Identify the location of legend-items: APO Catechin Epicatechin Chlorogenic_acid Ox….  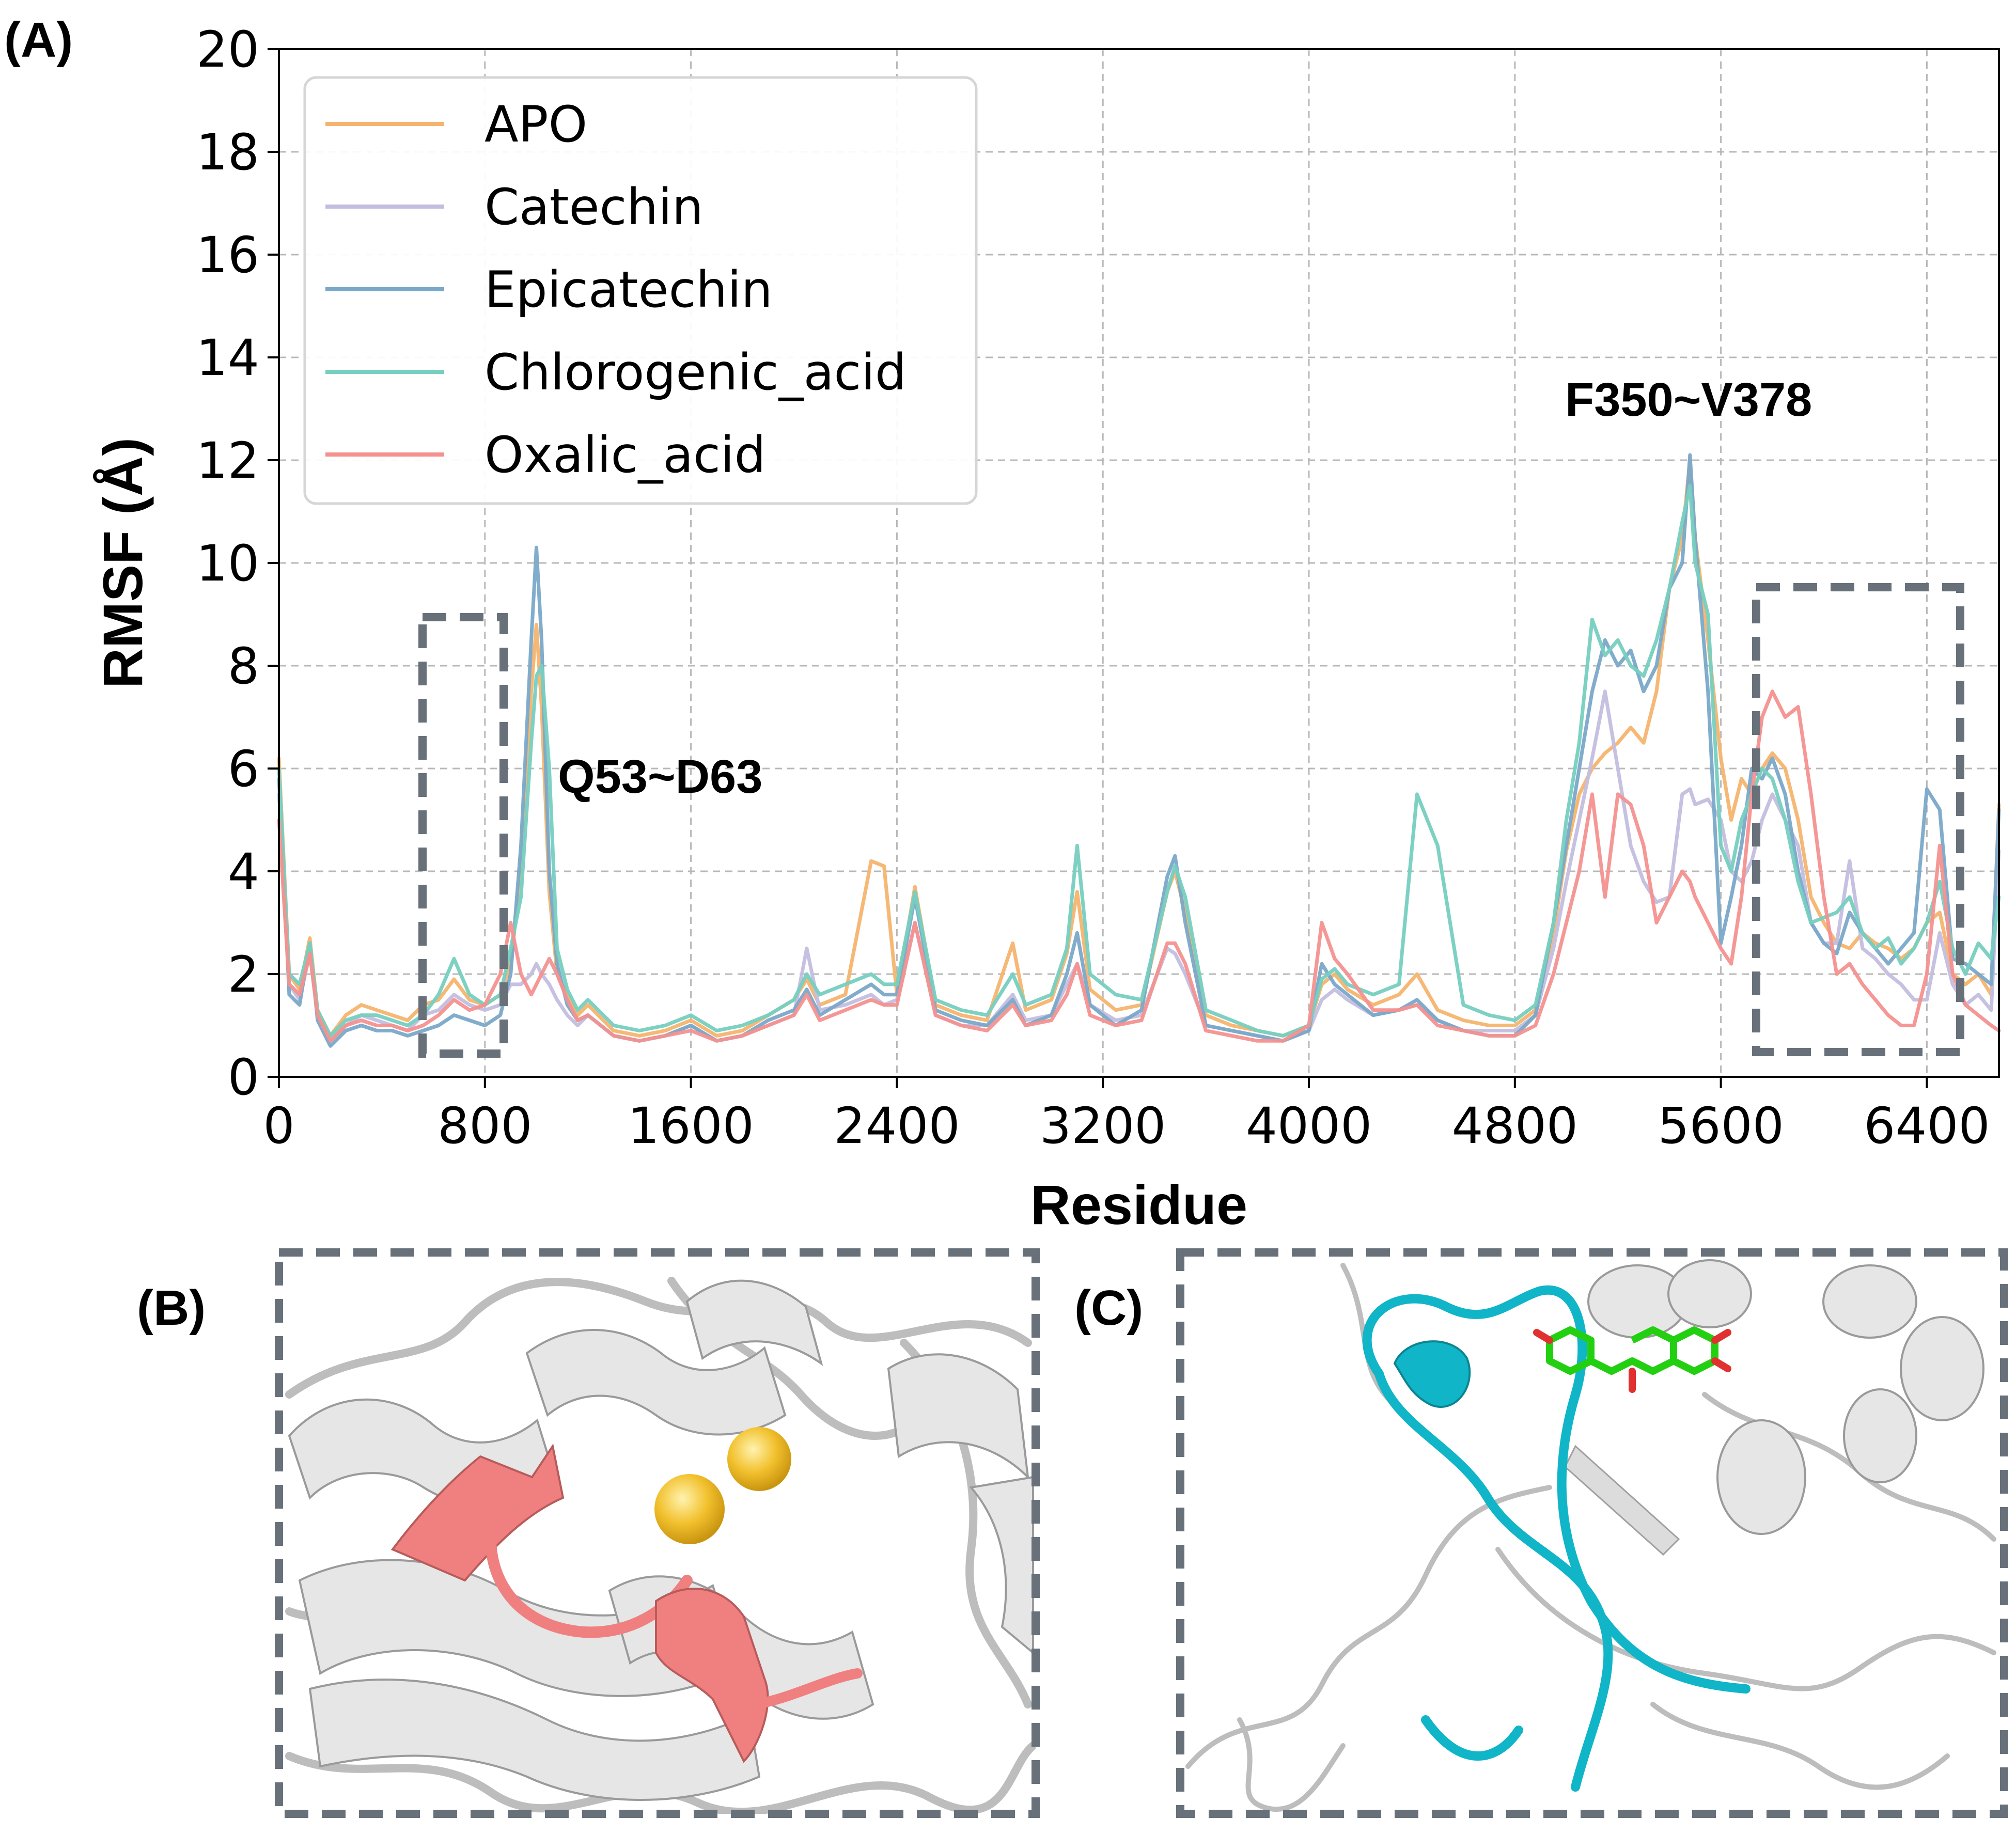
(616, 290).